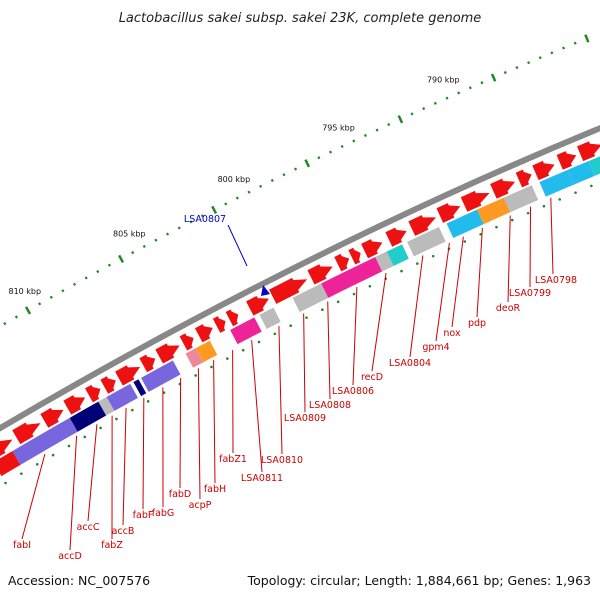 This screenshot has height=600, width=600. I want to click on highlighted-gene: LSA0807, so click(227, 255).